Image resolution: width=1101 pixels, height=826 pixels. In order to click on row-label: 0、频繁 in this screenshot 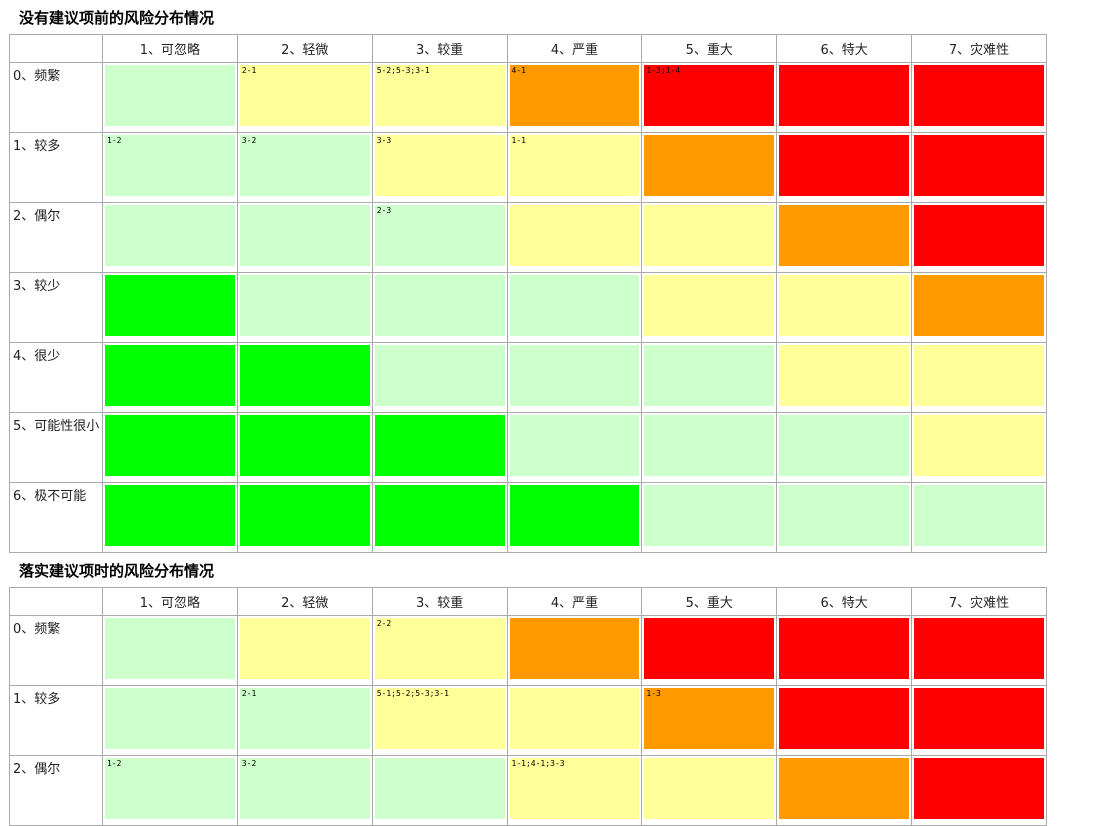, I will do `click(56, 97)`.